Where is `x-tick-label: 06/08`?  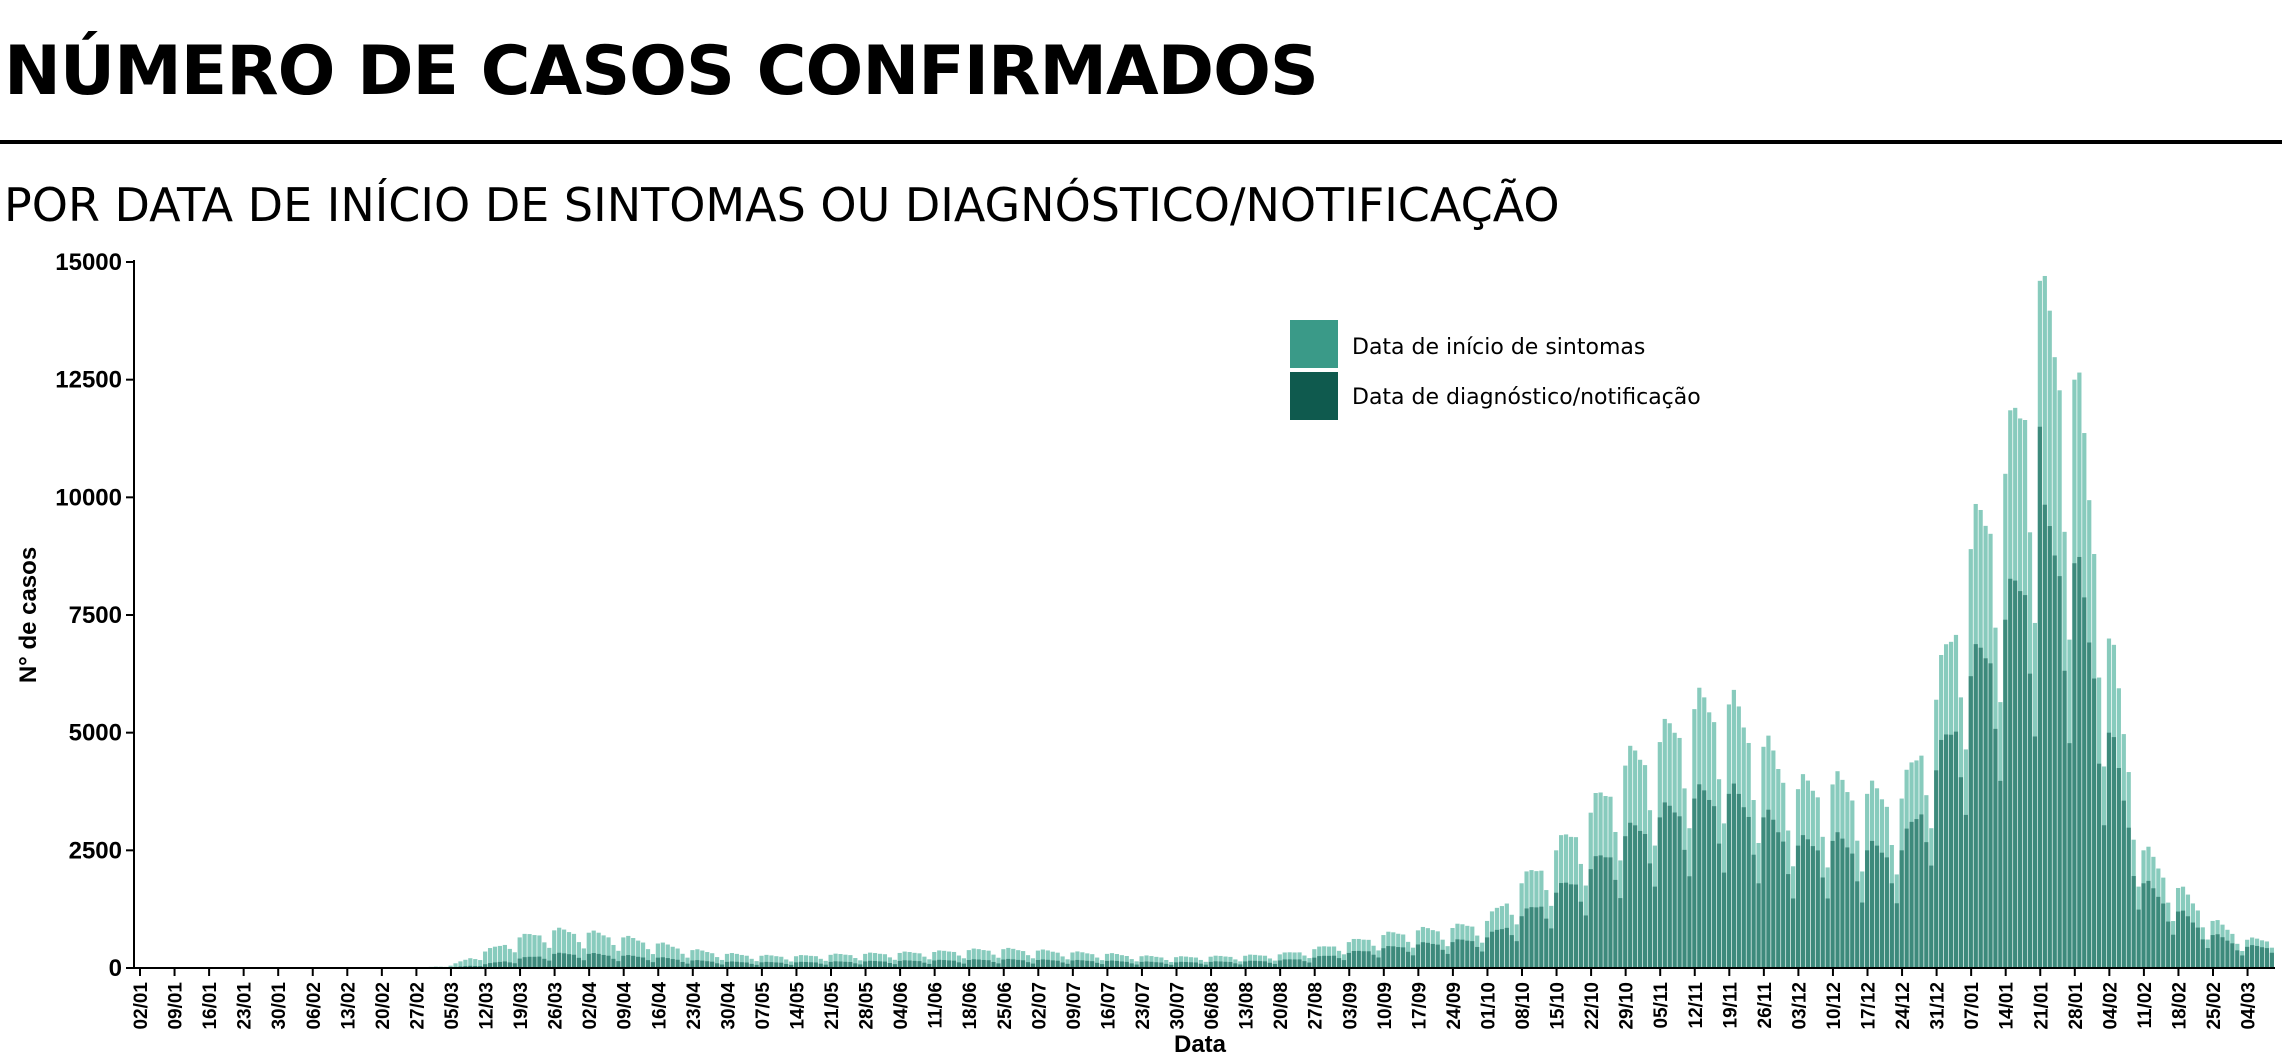 x-tick-label: 06/08 is located at coordinates (1212, 1006).